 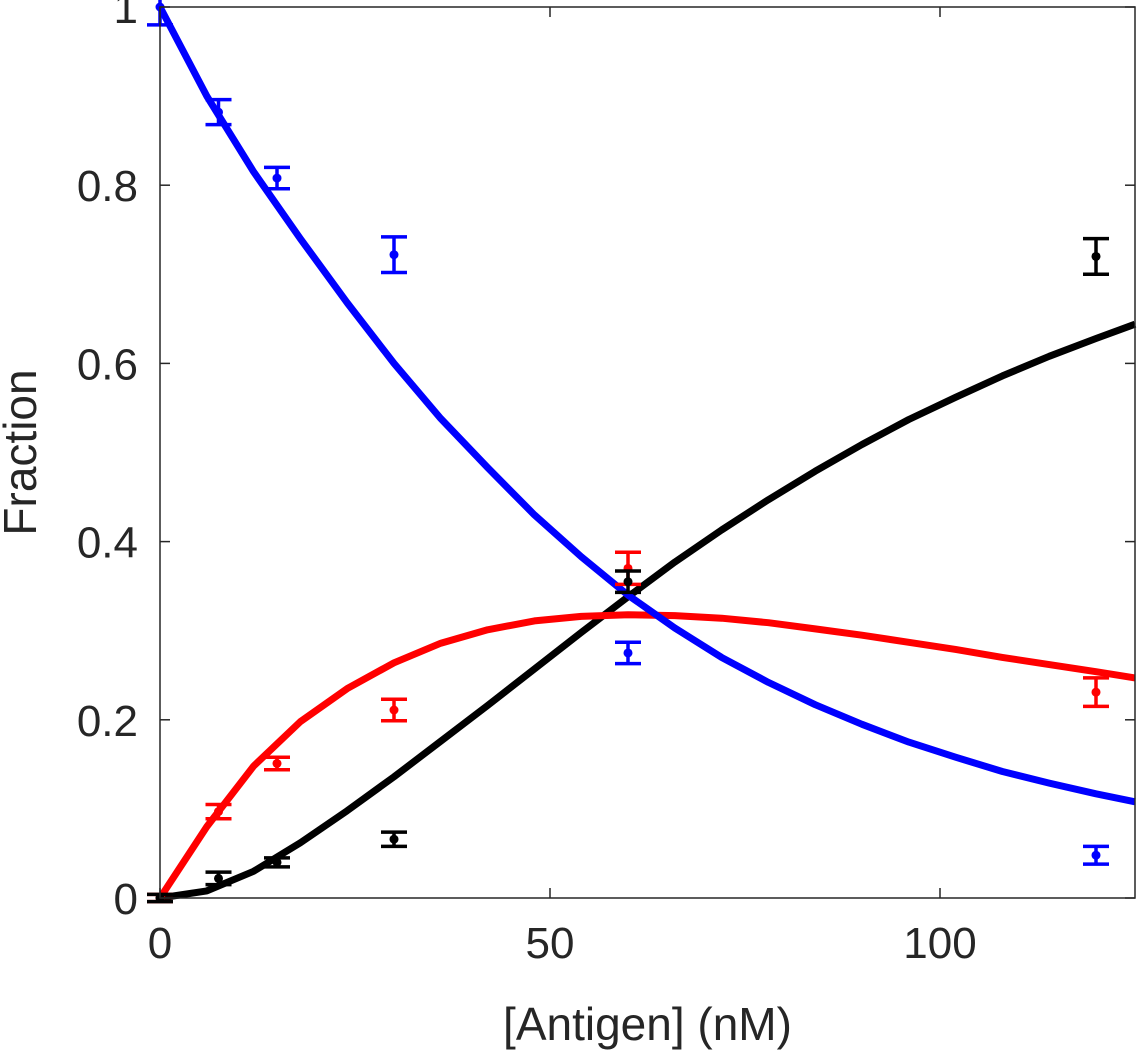 I want to click on y-tick-label: 1, so click(x=126, y=16).